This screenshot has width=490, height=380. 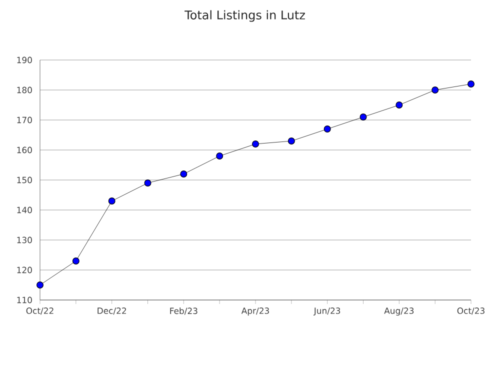 I want to click on x-tick-label: Feb/23, so click(x=184, y=311).